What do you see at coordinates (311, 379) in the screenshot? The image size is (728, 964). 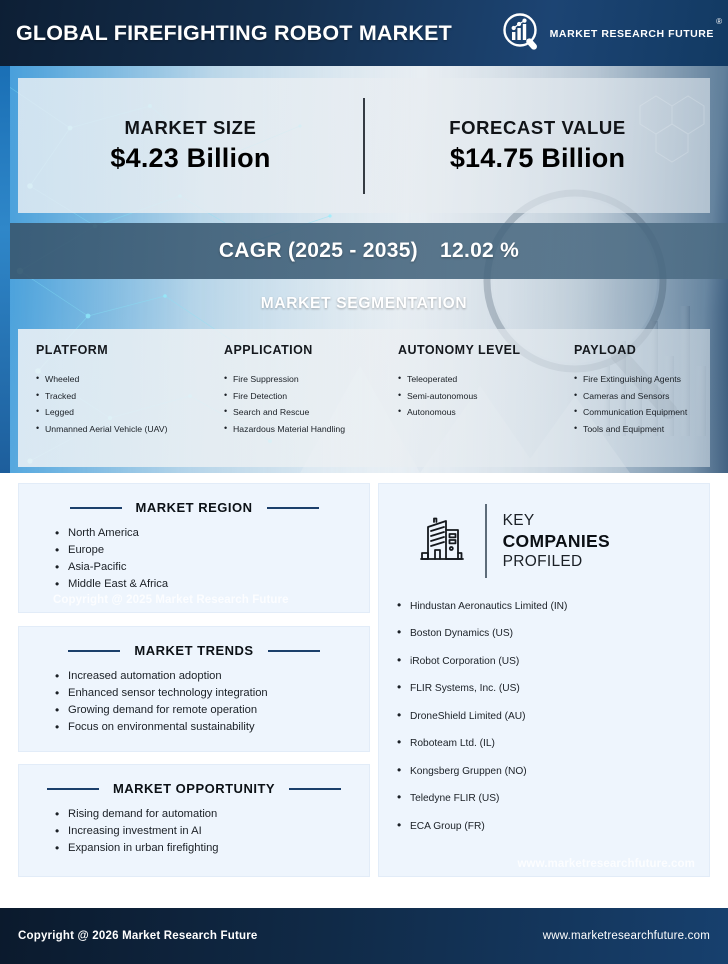 I see `segment-item: Fire Suppression` at bounding box center [311, 379].